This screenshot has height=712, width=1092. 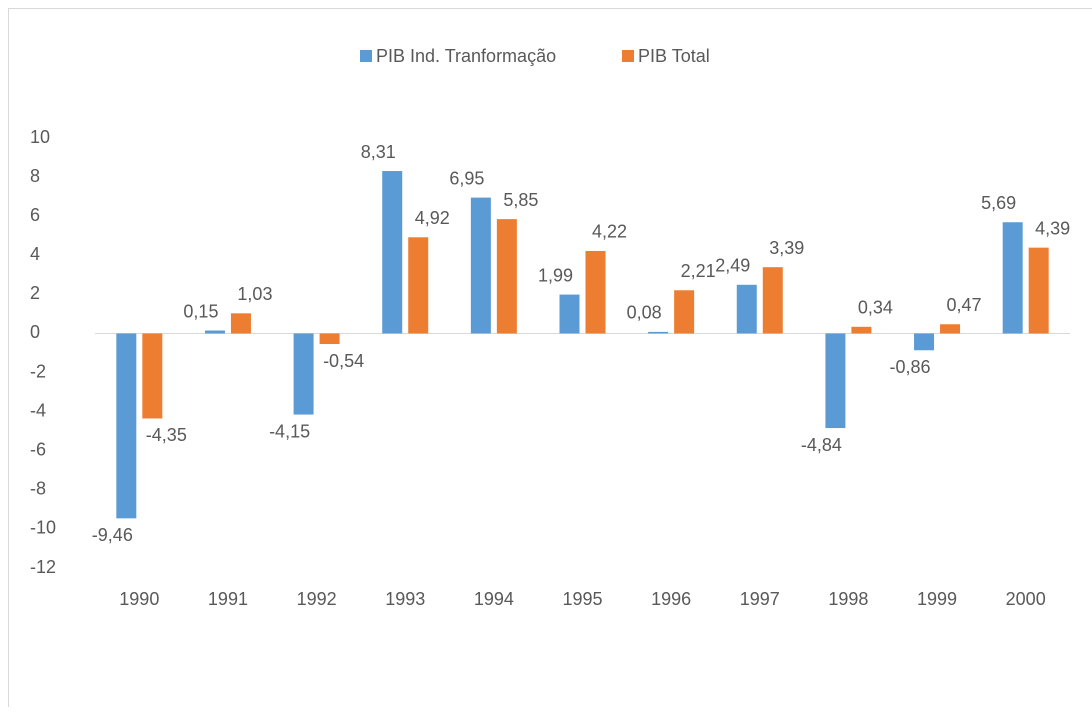 What do you see at coordinates (38, 489) in the screenshot?
I see `y-tick-label: -8` at bounding box center [38, 489].